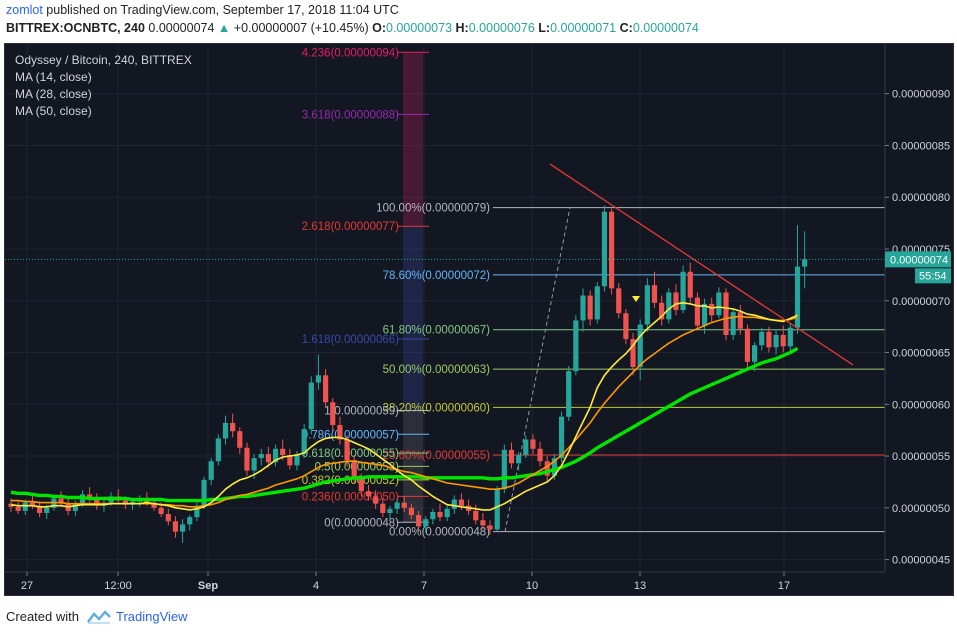  Describe the element at coordinates (419, 28) in the screenshot. I see `open-value: 0.00000073` at that location.